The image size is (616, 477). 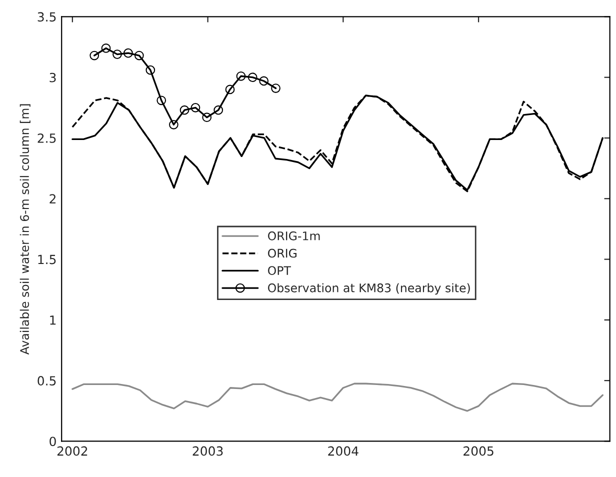 I want to click on y-tick-label: 1, so click(x=53, y=320).